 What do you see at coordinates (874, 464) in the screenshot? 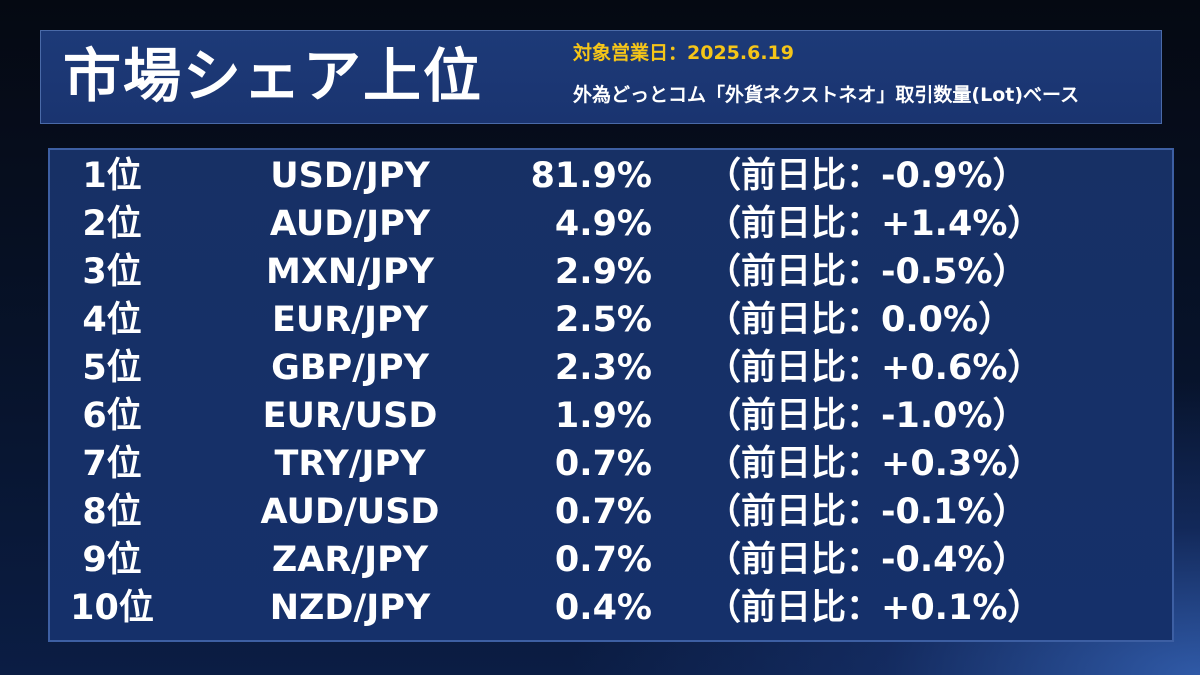
I see `day-over-day-change: （前日比：+0.3%）` at bounding box center [874, 464].